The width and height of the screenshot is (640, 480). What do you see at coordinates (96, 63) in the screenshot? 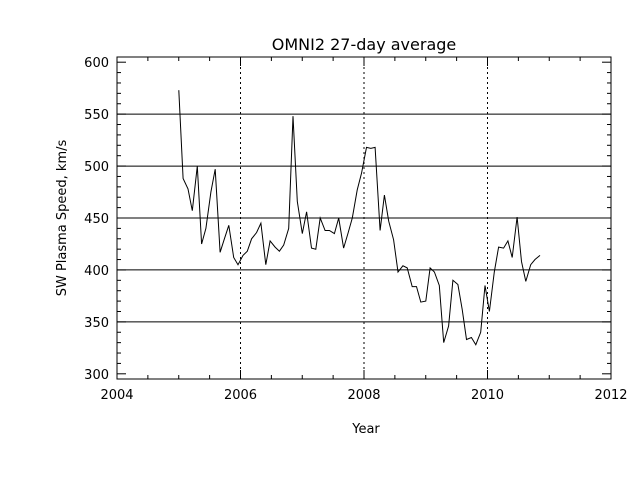
I see `y-tick-label: 600` at bounding box center [96, 63].